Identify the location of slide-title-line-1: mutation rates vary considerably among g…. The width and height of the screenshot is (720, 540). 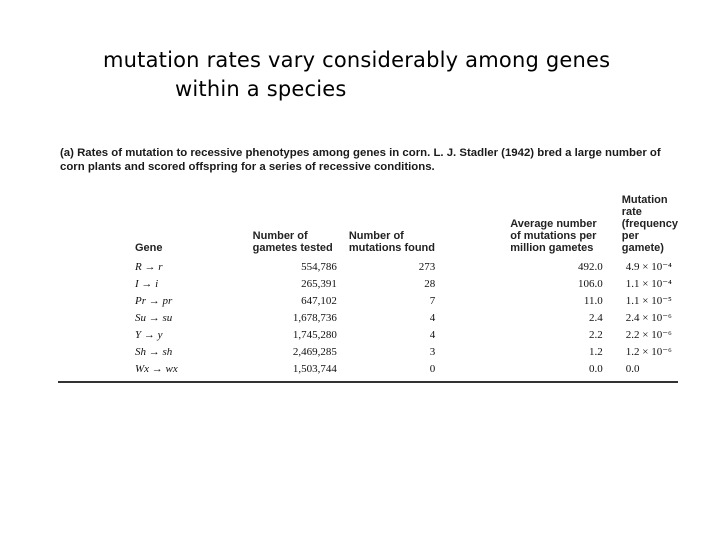
(357, 60).